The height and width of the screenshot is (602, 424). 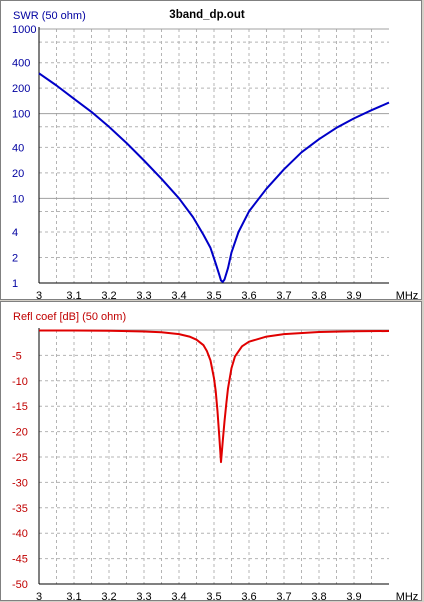 I want to click on y-tick-label: -50, so click(x=20, y=585).